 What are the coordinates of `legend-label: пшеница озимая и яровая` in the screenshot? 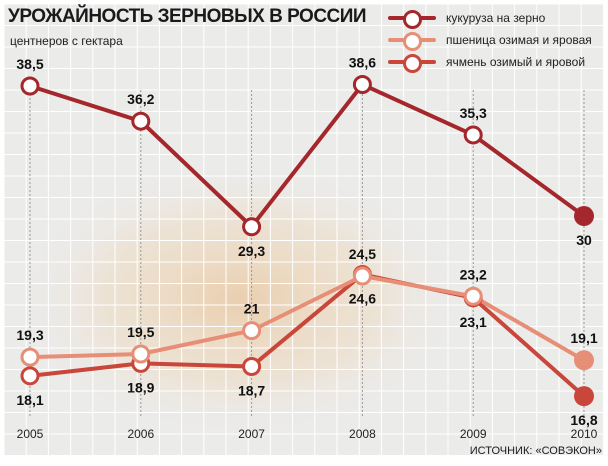 It's located at (519, 40).